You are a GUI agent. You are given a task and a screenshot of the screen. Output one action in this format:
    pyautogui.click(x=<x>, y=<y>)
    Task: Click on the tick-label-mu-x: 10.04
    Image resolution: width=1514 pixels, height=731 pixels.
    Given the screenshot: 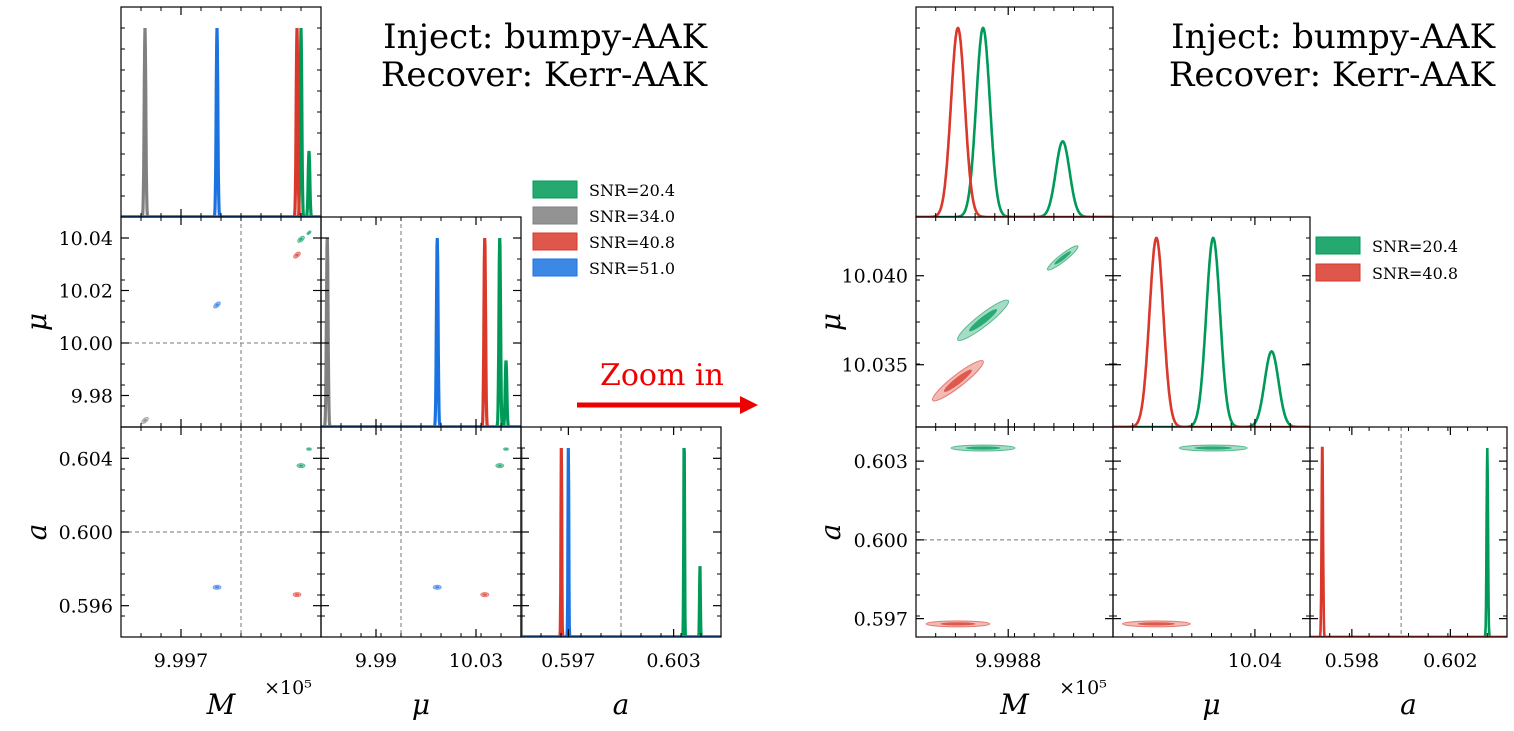 What is the action you would take?
    pyautogui.click(x=1255, y=661)
    